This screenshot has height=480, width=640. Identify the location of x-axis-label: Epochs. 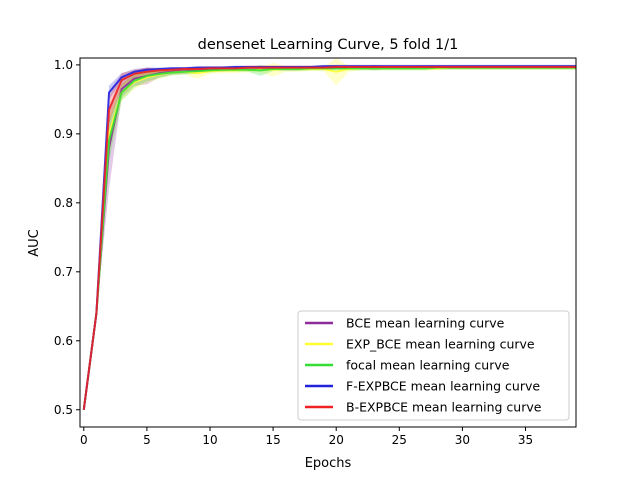
(328, 463).